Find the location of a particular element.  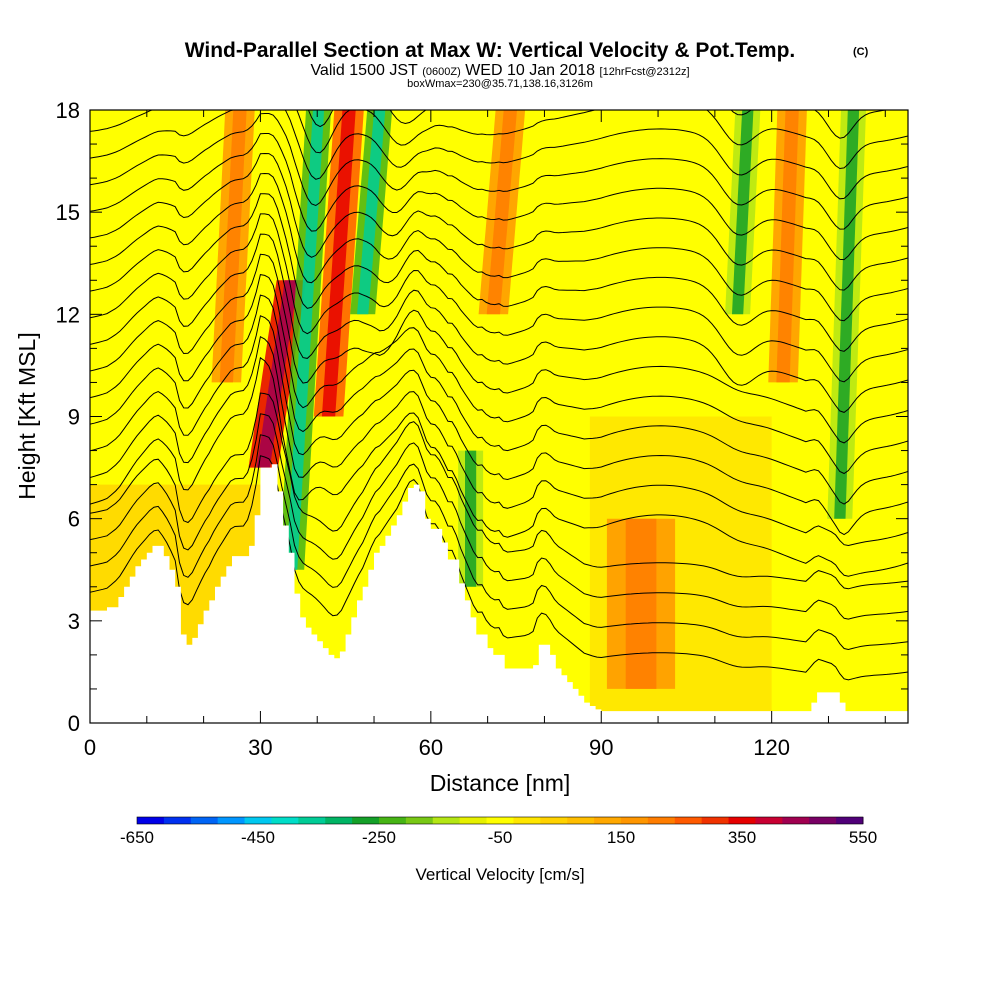

colorbar-tick-label: -50 is located at coordinates (500, 837).